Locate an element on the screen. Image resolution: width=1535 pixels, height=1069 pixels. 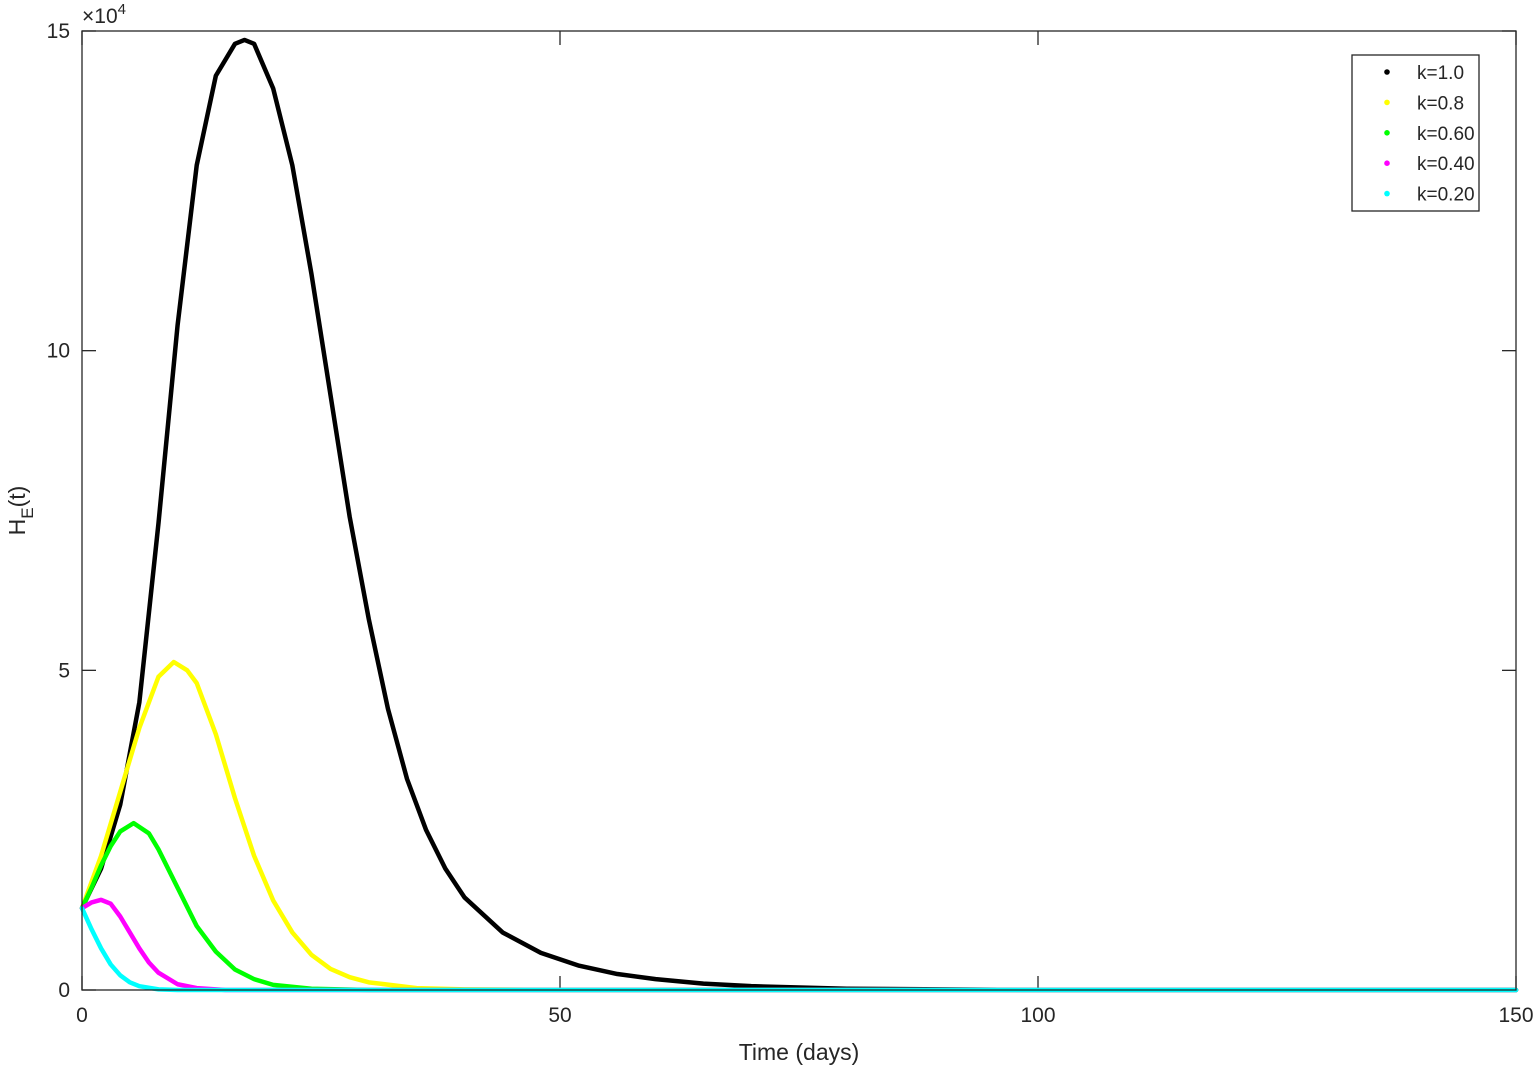
y-multiplier: ×10⁴ is located at coordinates (104, 14).